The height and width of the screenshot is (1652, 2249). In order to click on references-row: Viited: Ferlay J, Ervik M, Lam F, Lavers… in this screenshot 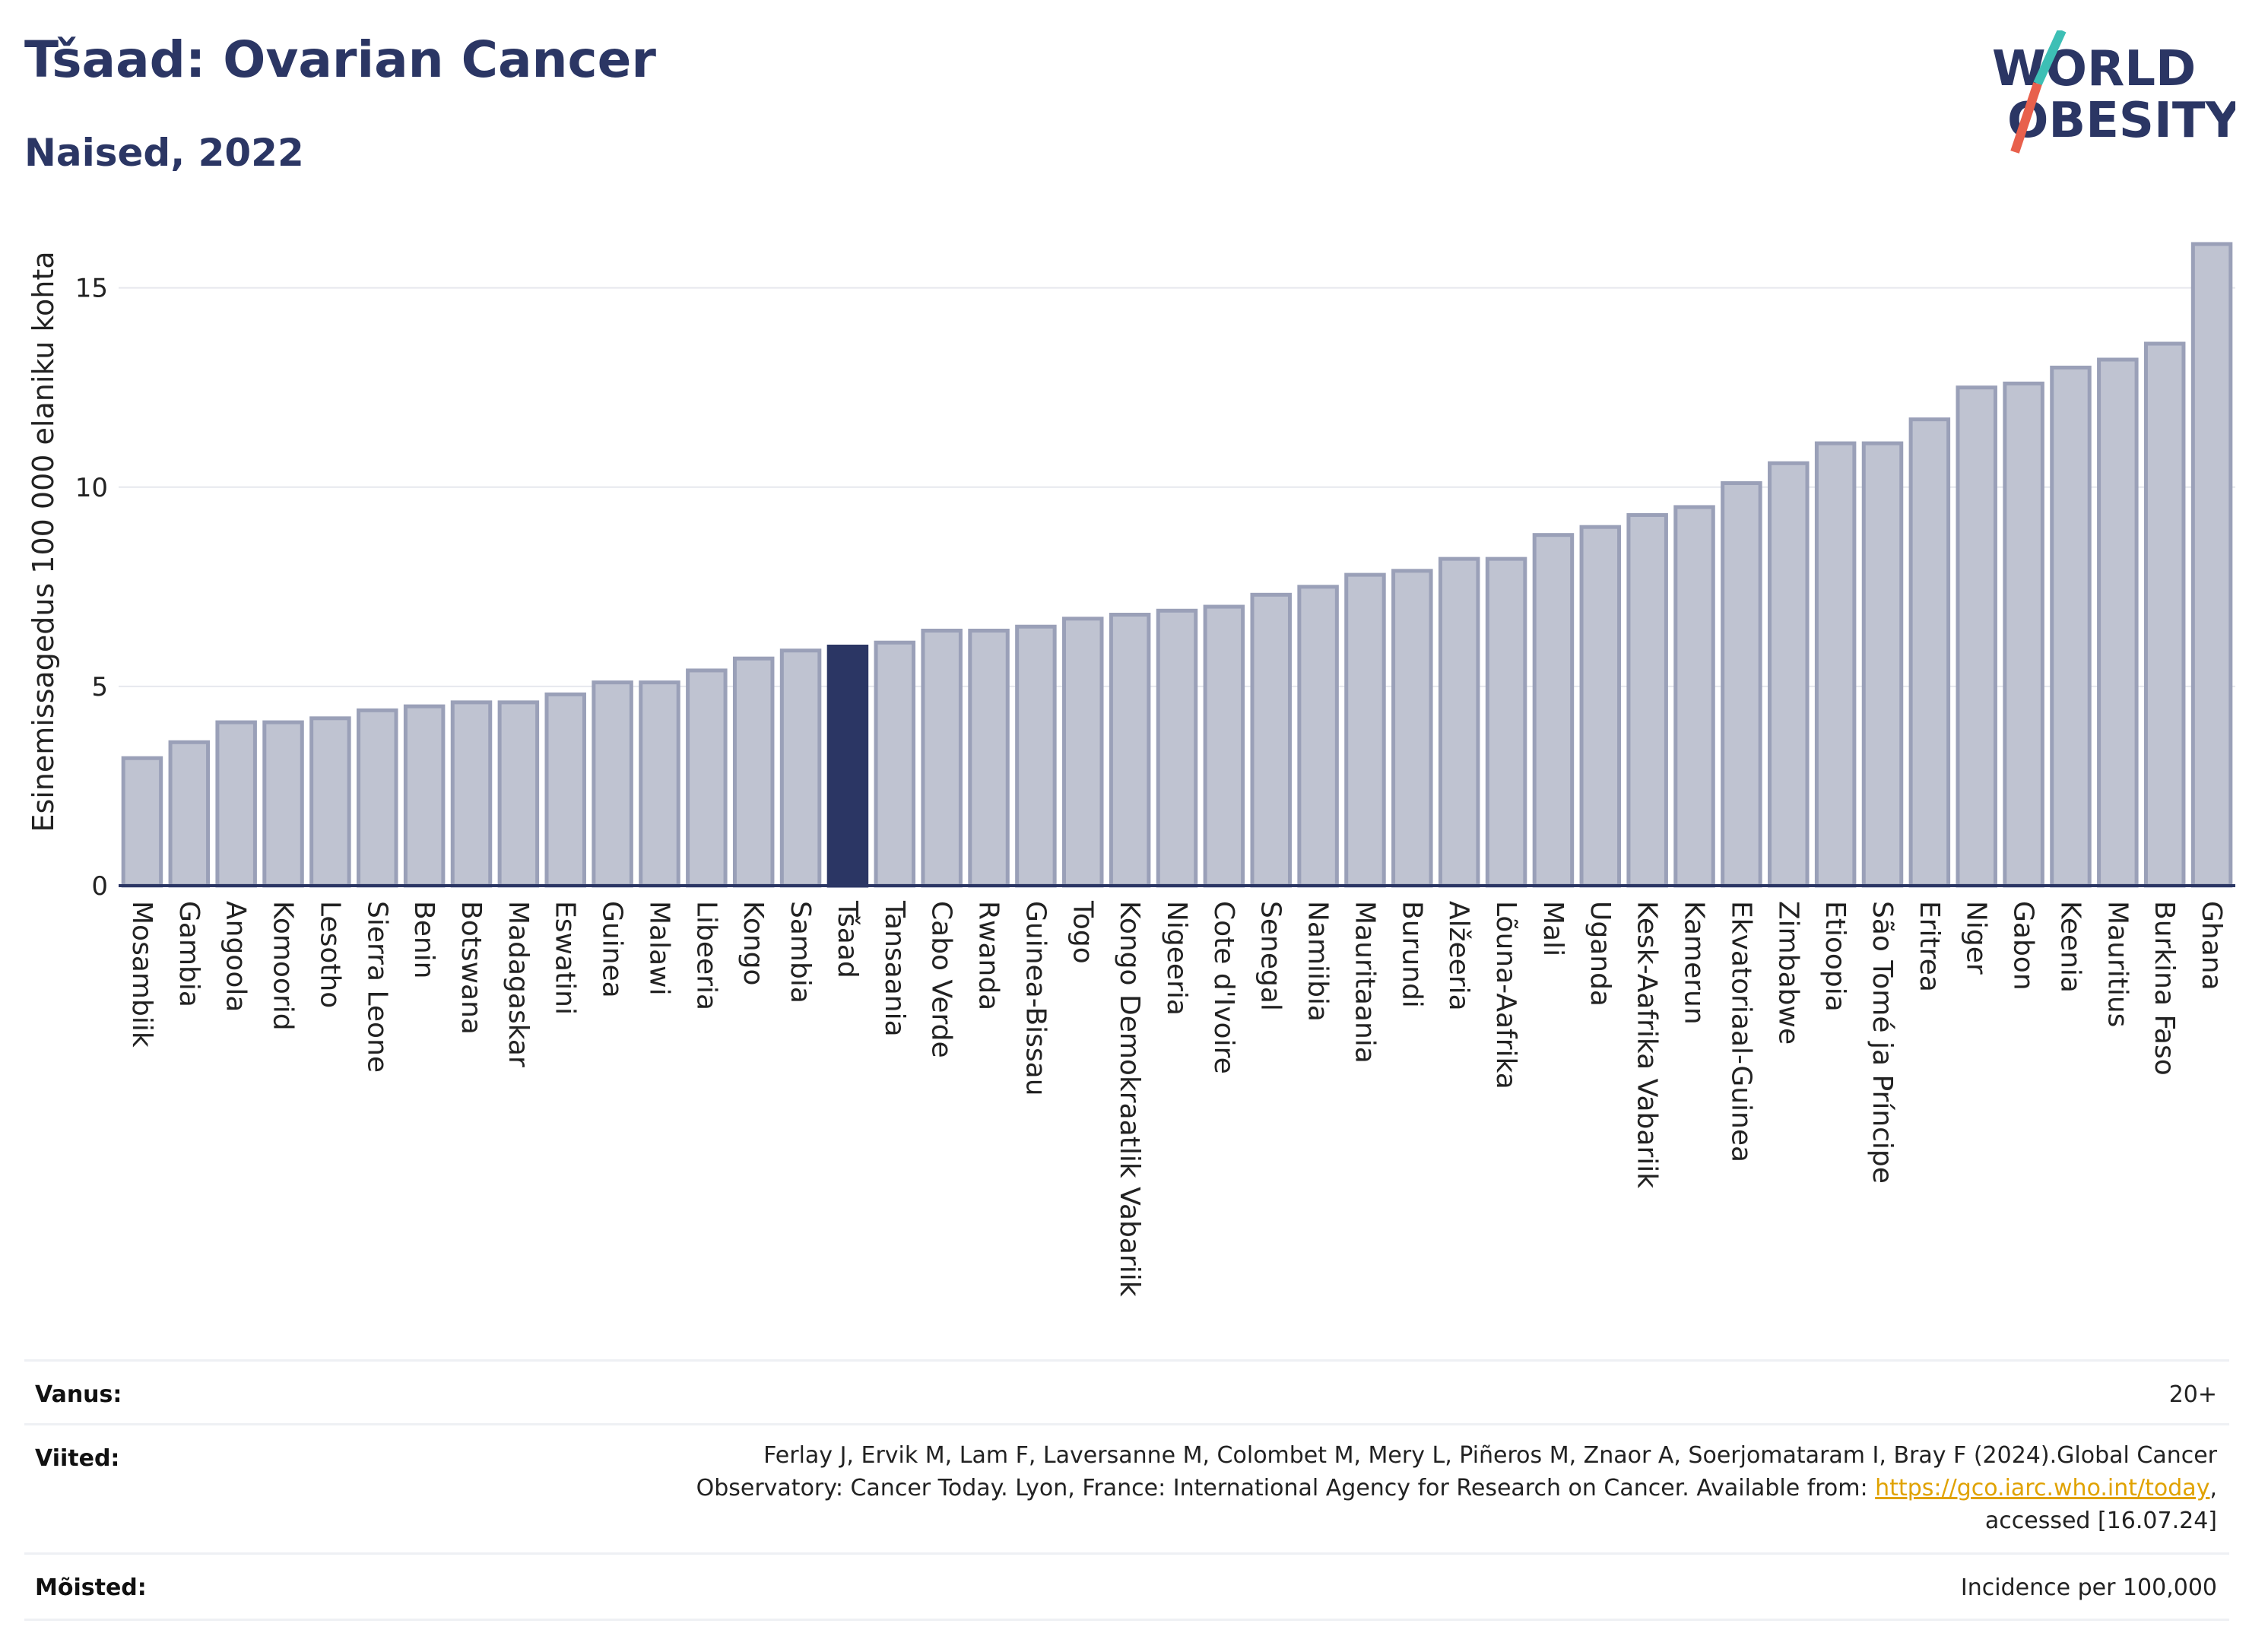, I will do `click(1126, 1489)`.